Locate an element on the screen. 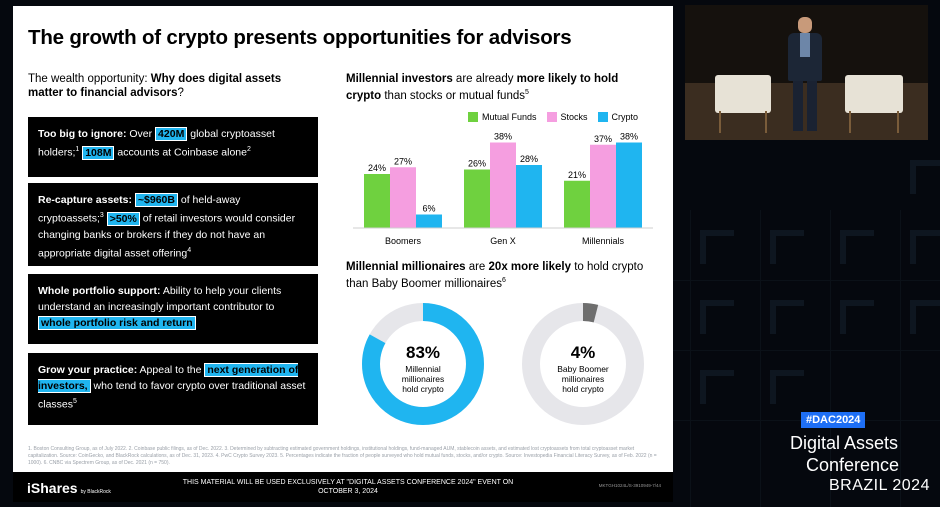 This screenshot has width=940, height=507. bar-value-label: 37% is located at coordinates (603, 139).